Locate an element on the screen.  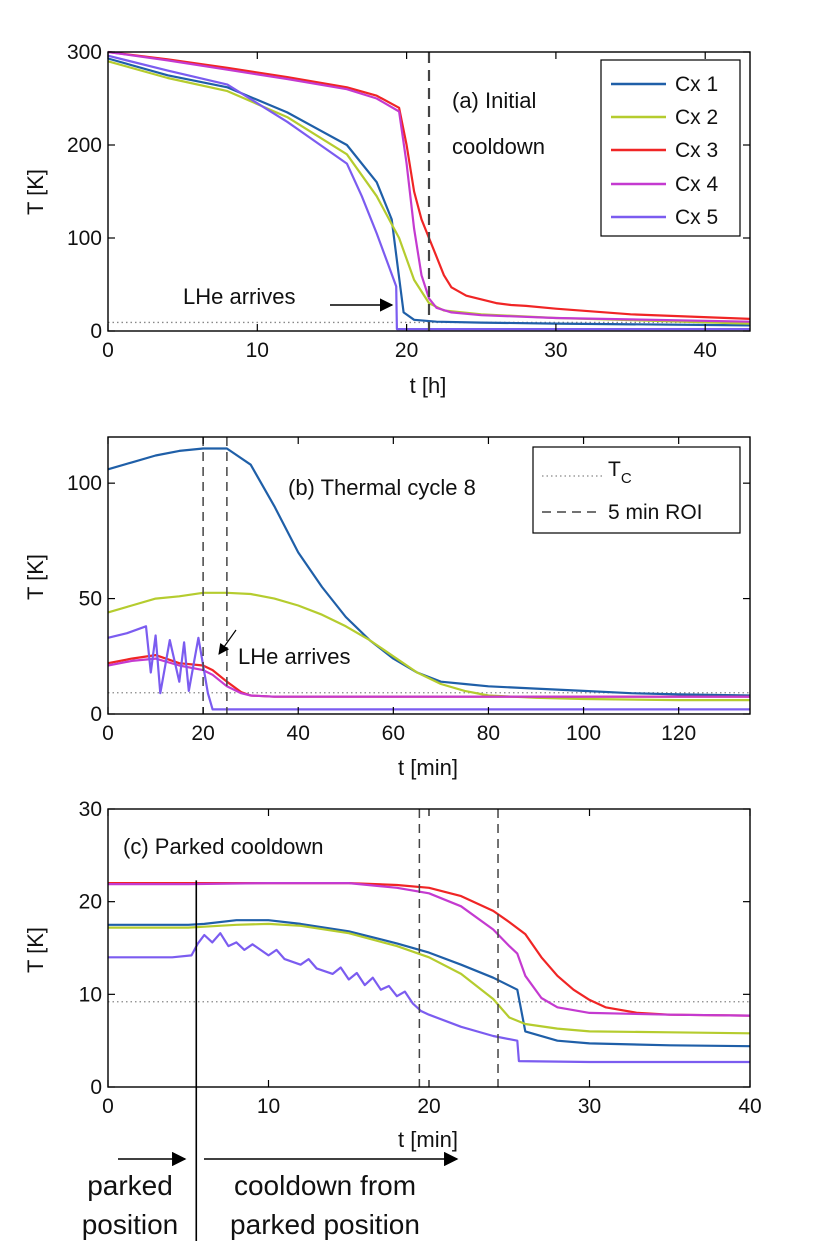
legend-tc-label-sub: C is located at coordinates (626, 478).